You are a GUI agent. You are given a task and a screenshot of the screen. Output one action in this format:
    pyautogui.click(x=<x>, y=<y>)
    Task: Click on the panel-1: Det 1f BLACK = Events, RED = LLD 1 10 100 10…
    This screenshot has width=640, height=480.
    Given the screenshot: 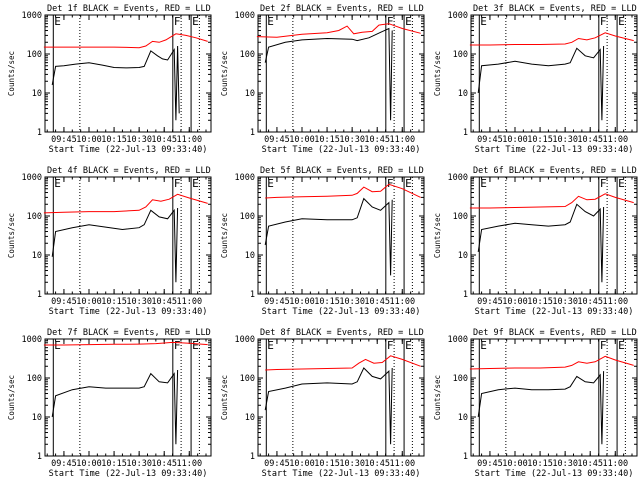 What is the action you would take?
    pyautogui.click(x=109, y=79)
    